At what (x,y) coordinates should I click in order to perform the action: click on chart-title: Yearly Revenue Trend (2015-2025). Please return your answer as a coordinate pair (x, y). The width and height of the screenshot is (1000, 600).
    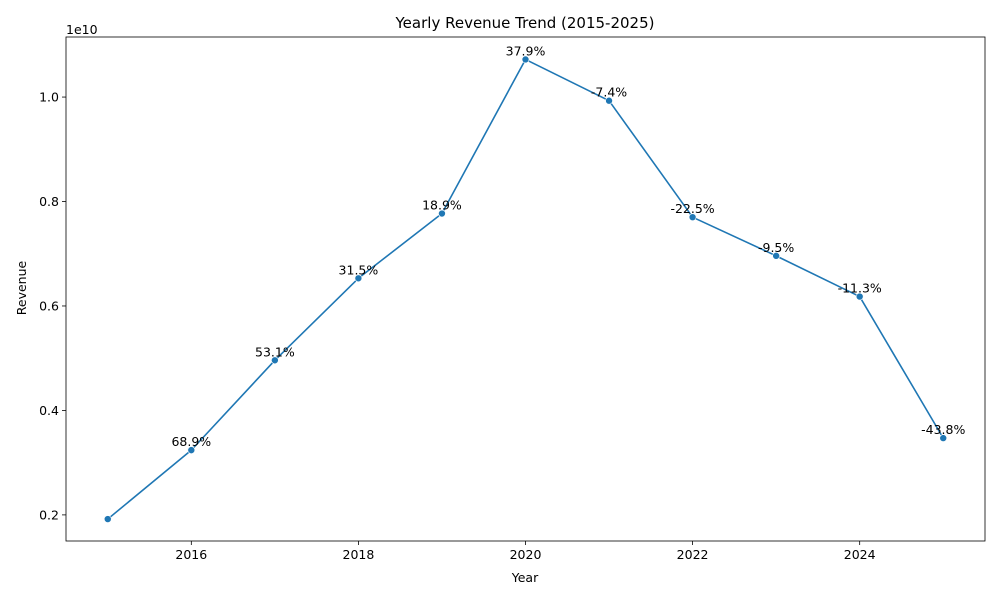
    Looking at the image, I should click on (525, 23).